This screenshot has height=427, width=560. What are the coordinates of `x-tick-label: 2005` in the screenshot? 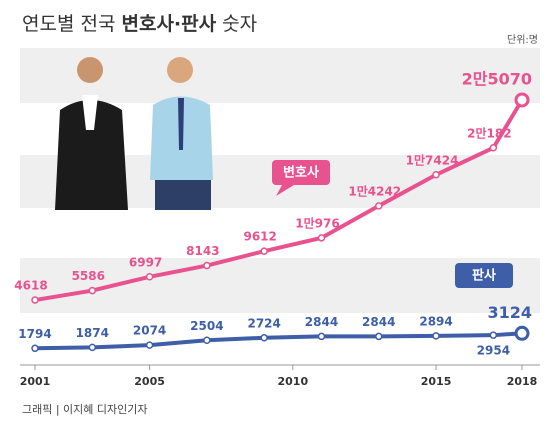 It's located at (149, 381).